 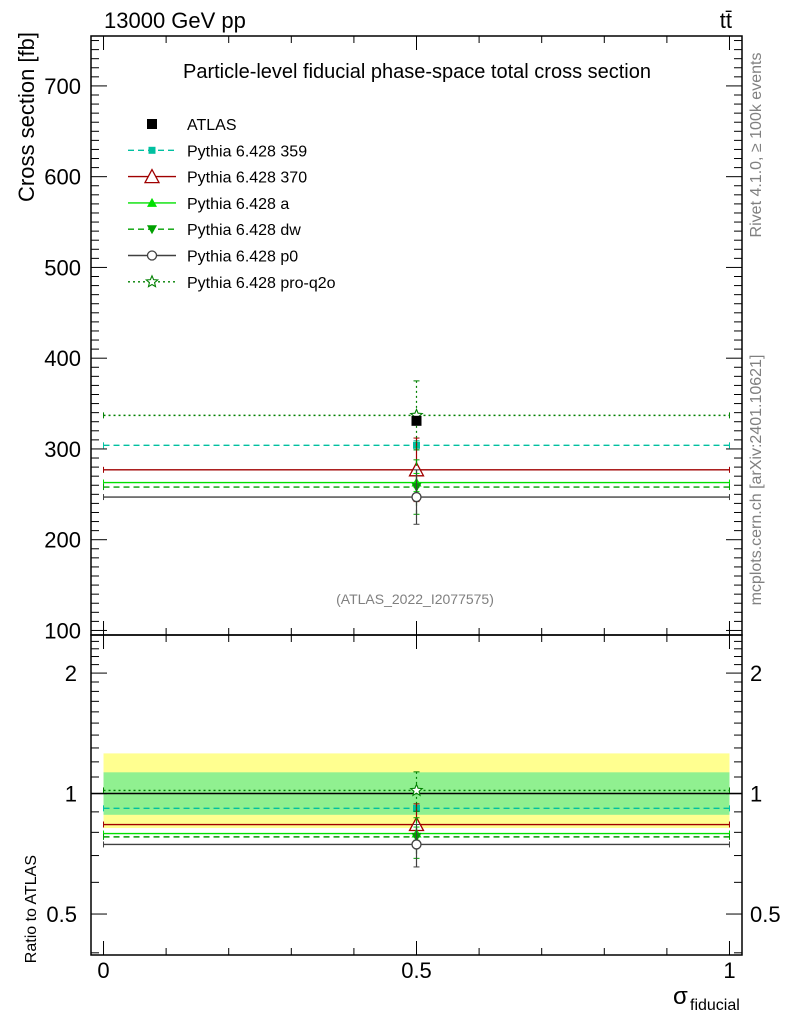 I want to click on legend-label: Pythia 6.428 359, so click(x=247, y=151).